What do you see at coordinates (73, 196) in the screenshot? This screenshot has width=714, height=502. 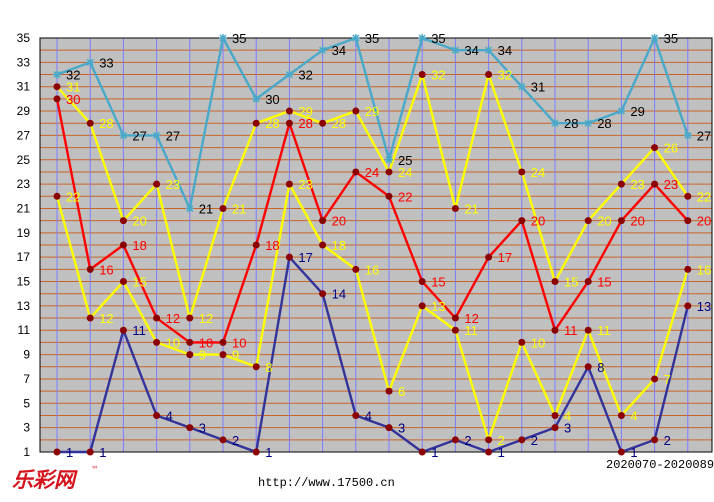 I see `data-label: 22` at bounding box center [73, 196].